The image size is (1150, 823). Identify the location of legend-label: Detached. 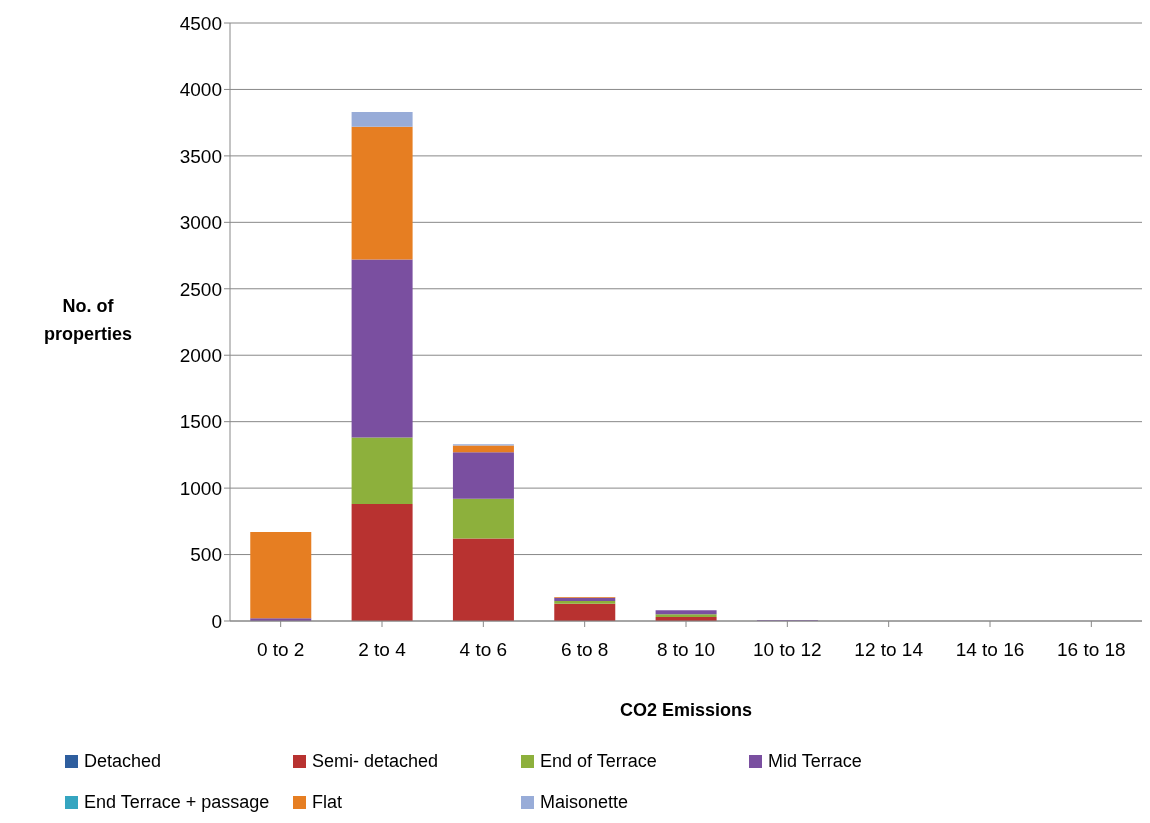
(123, 761).